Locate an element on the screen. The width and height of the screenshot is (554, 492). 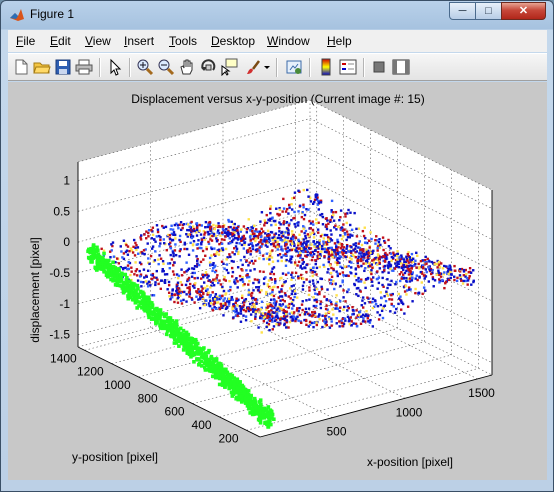
edit-plot-icon is located at coordinates (115, 67).